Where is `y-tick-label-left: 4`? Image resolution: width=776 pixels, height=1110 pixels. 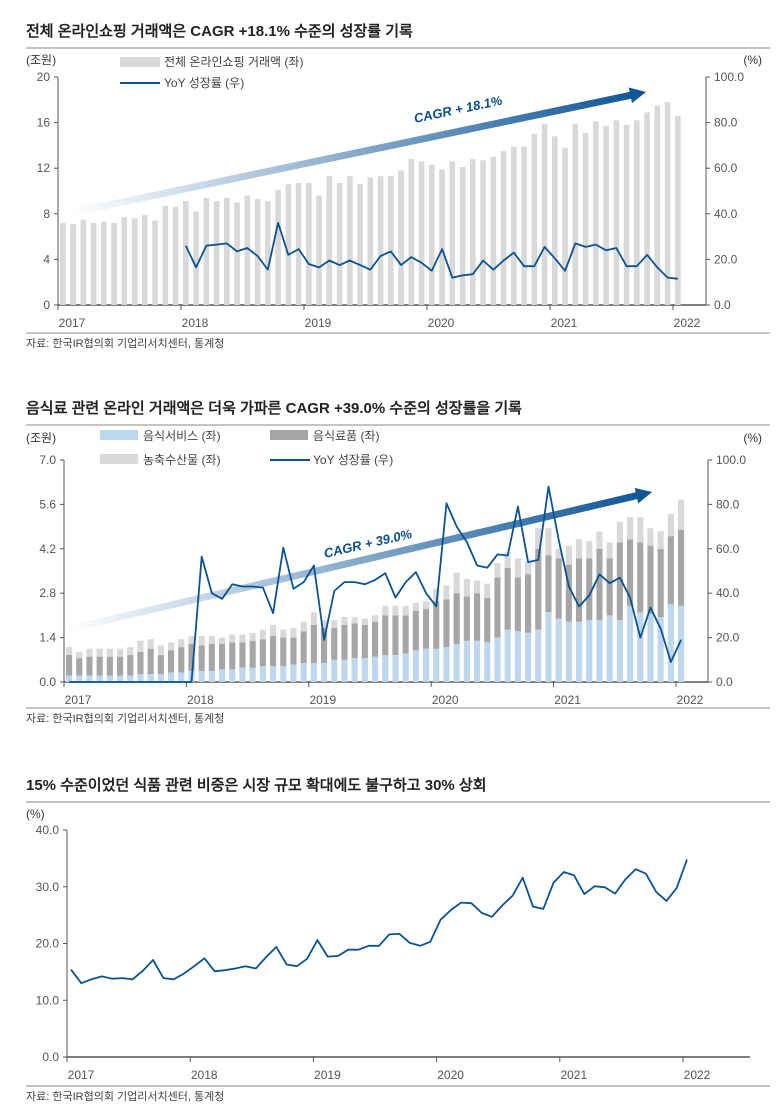
y-tick-label-left: 4 is located at coordinates (46, 259).